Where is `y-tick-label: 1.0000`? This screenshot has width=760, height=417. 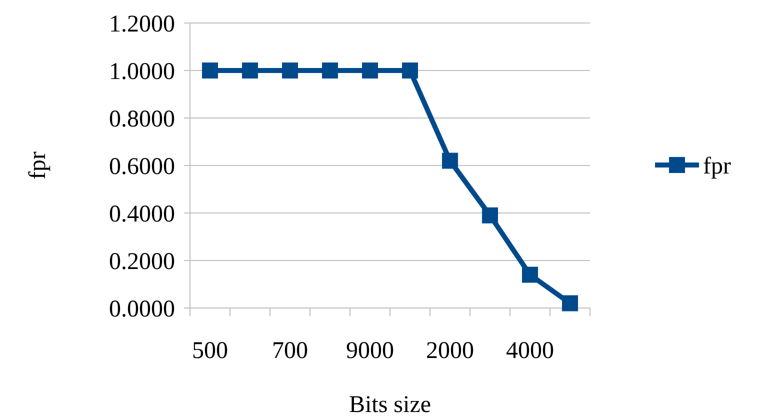
y-tick-label: 1.0000 is located at coordinates (142, 71).